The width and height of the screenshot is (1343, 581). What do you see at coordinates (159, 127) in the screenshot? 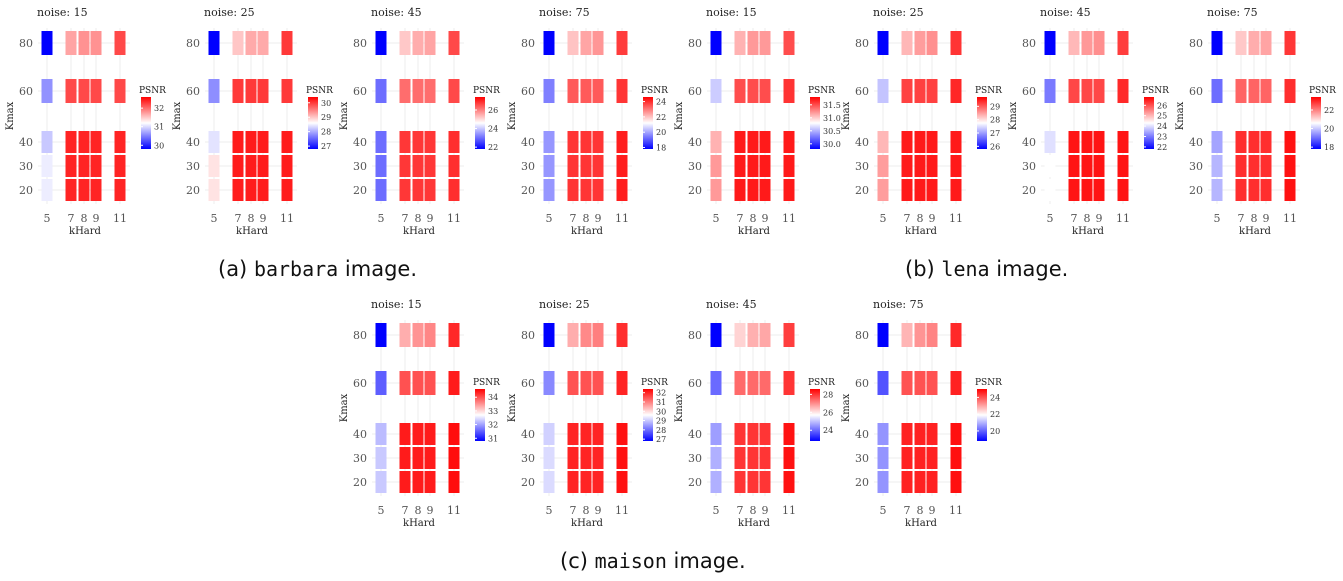
I see `legend-tick-label: 31` at bounding box center [159, 127].